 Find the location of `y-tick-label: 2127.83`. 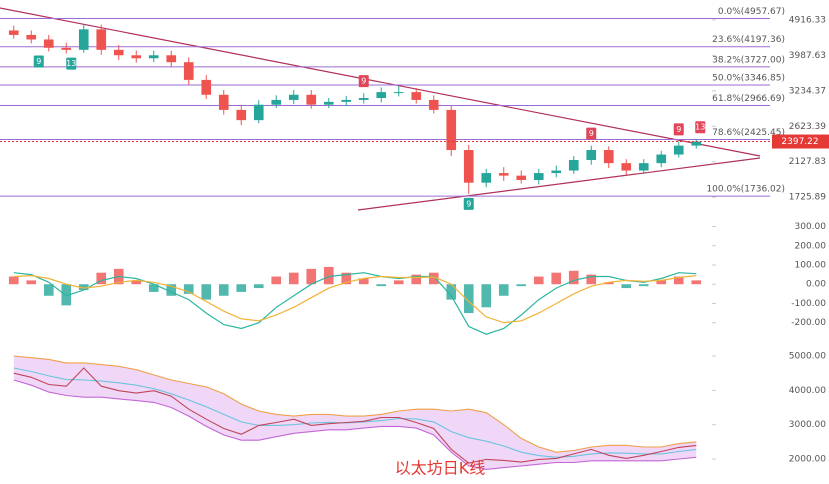

y-tick-label: 2127.83 is located at coordinates (807, 162).